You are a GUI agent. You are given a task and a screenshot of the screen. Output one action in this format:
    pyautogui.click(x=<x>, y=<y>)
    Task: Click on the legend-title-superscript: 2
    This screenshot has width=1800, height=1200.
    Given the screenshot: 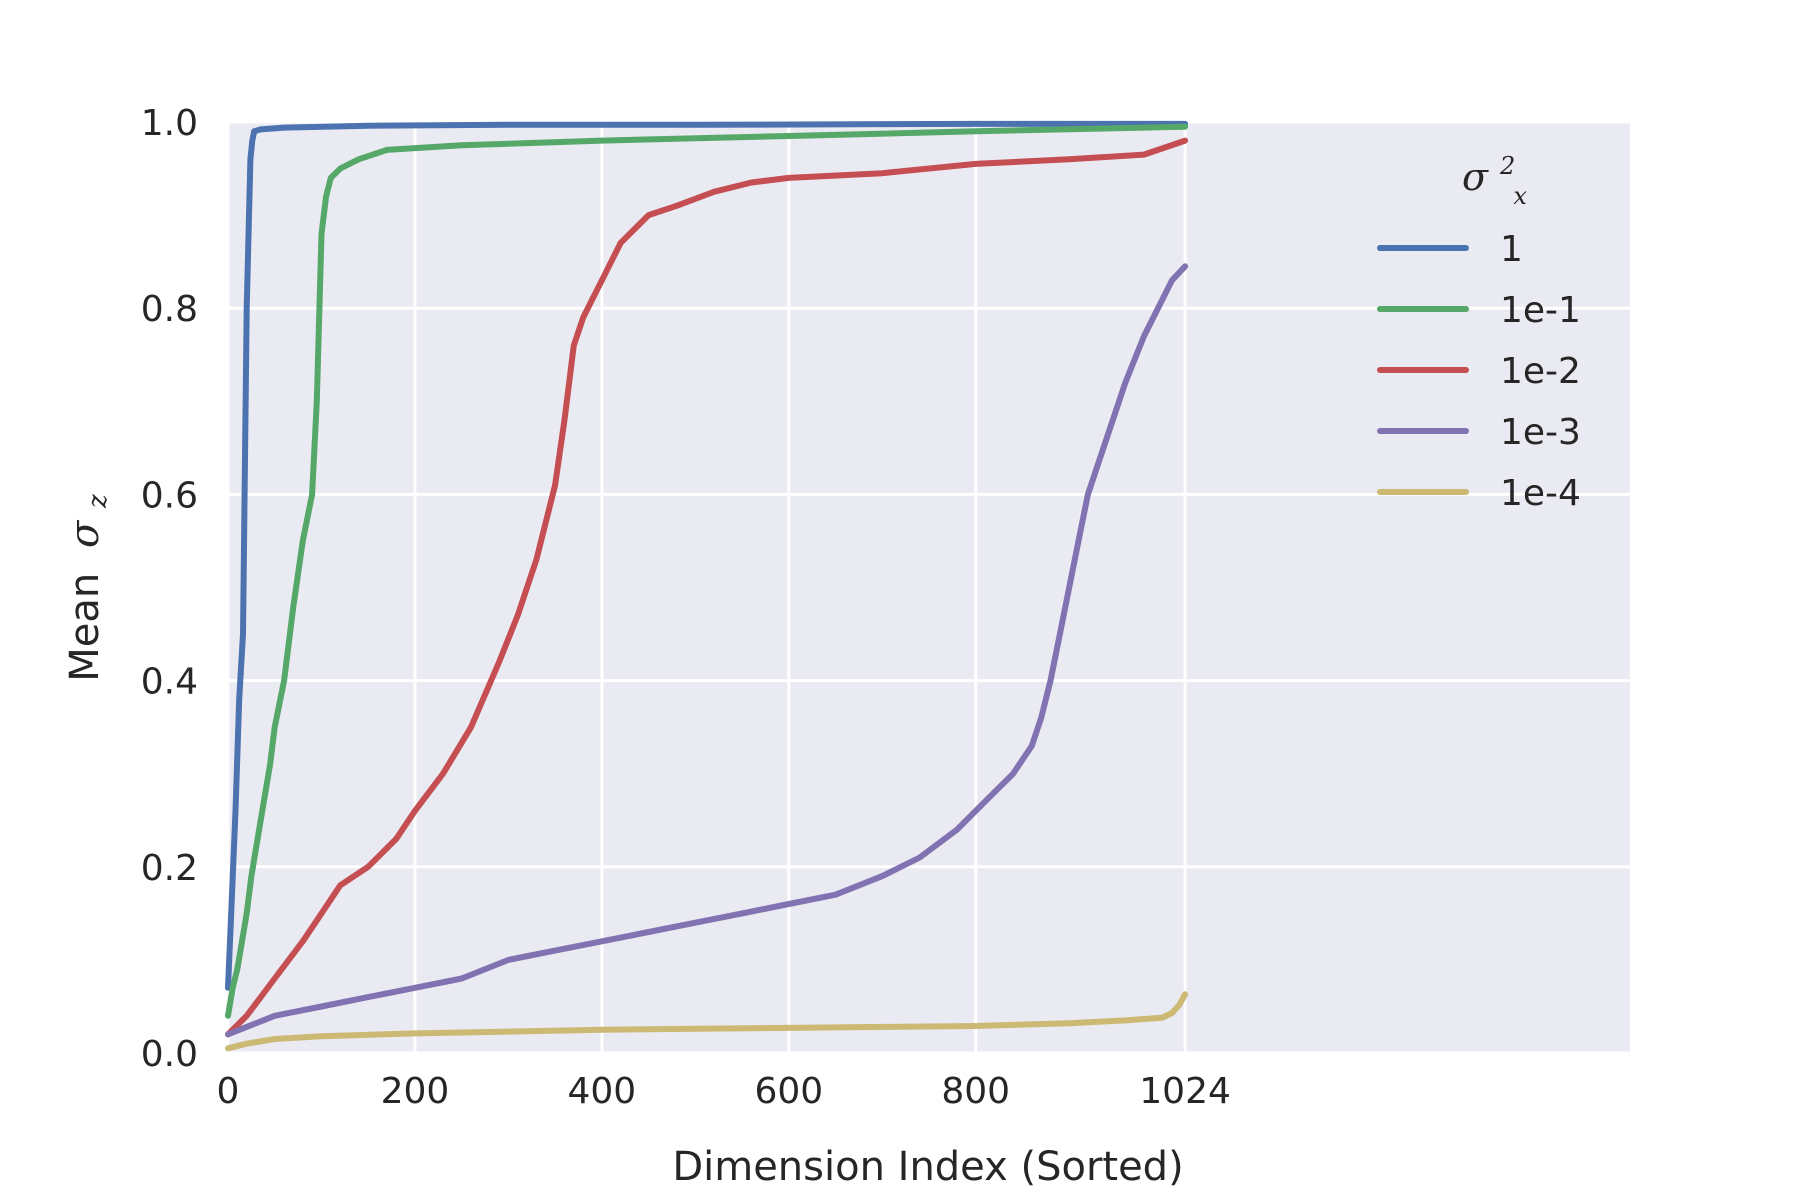 What is the action you would take?
    pyautogui.click(x=1507, y=166)
    